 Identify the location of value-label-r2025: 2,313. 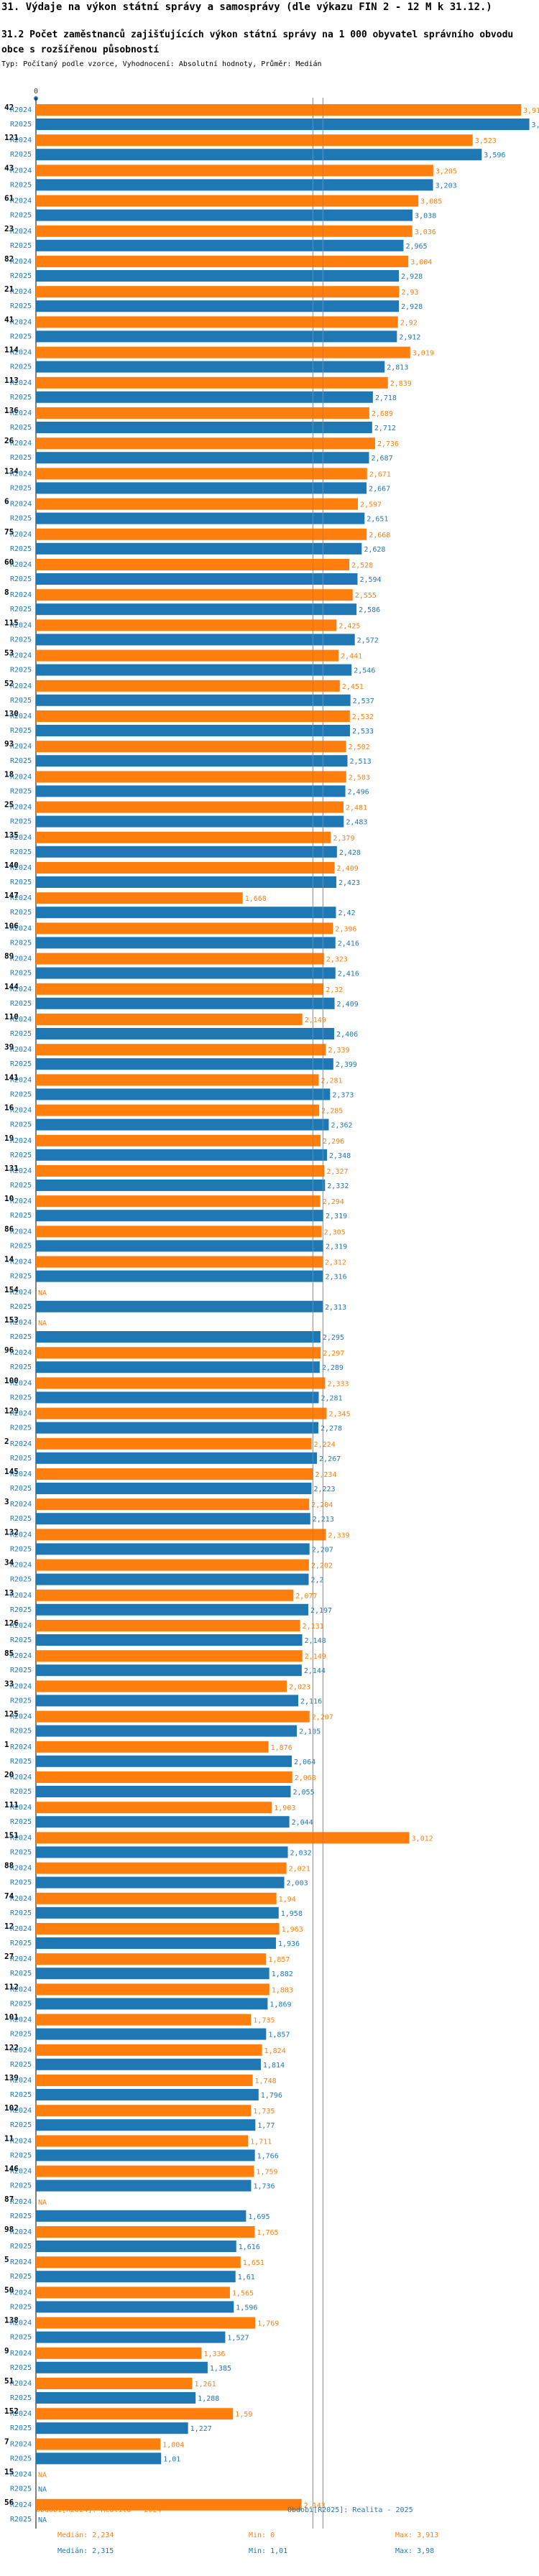
(336, 1308).